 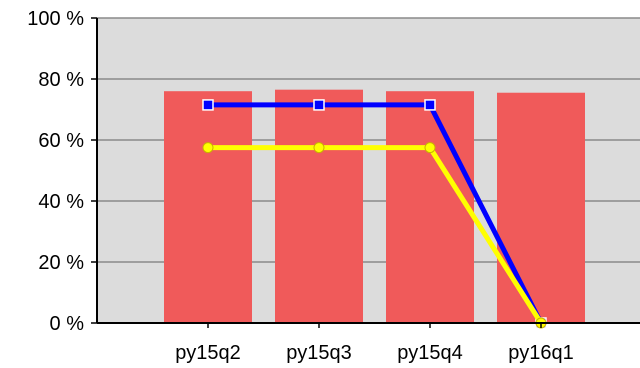 What do you see at coordinates (67, 324) in the screenshot?
I see `y-tick-label: 0 %` at bounding box center [67, 324].